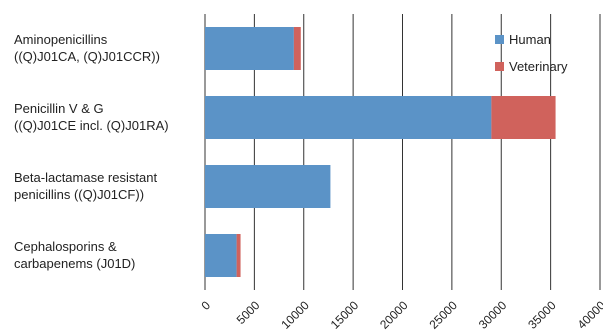  What do you see at coordinates (530, 39) in the screenshot?
I see `legend-label: Human` at bounding box center [530, 39].